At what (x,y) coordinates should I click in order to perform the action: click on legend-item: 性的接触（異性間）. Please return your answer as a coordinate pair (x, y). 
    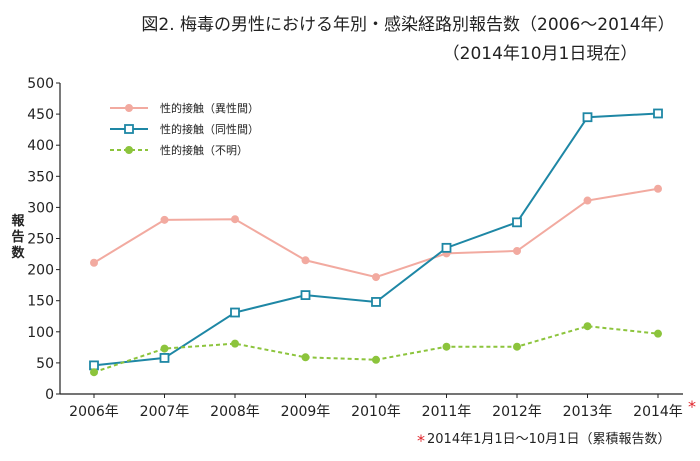
    Looking at the image, I should click on (184, 108).